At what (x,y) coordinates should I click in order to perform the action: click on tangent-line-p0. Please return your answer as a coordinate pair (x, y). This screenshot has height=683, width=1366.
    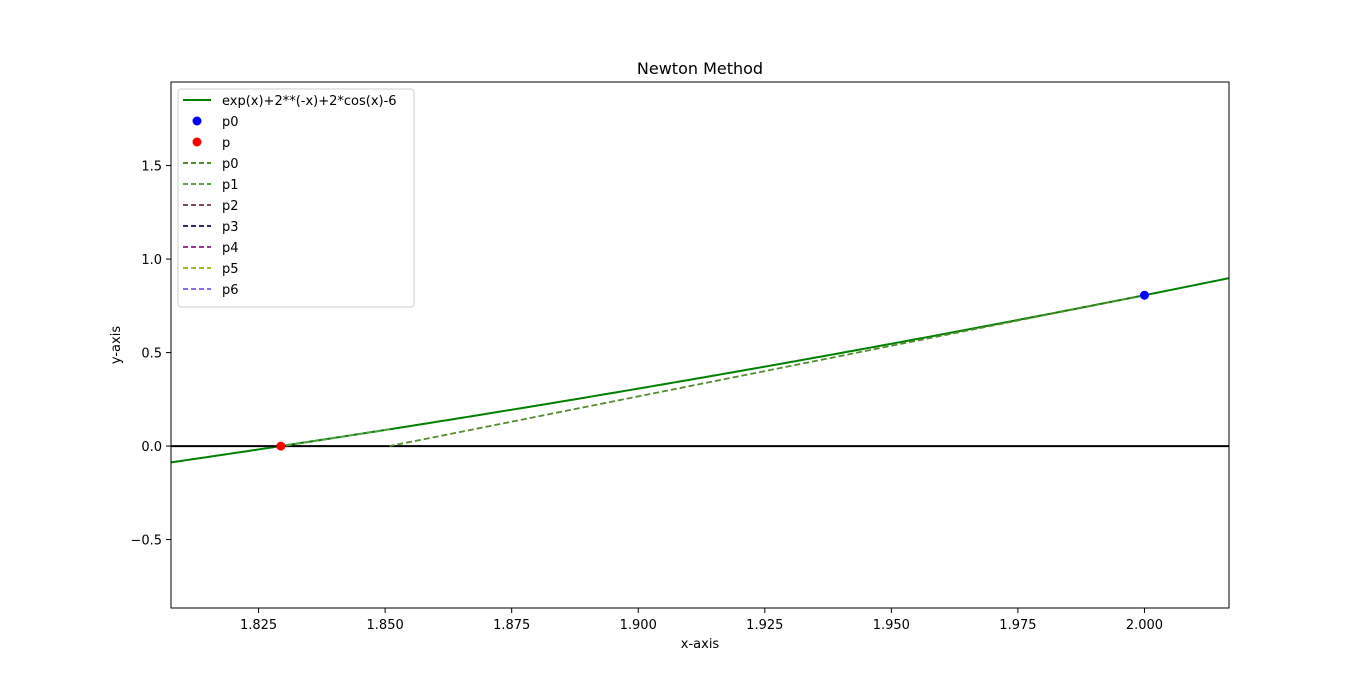
    Looking at the image, I should click on (767, 370).